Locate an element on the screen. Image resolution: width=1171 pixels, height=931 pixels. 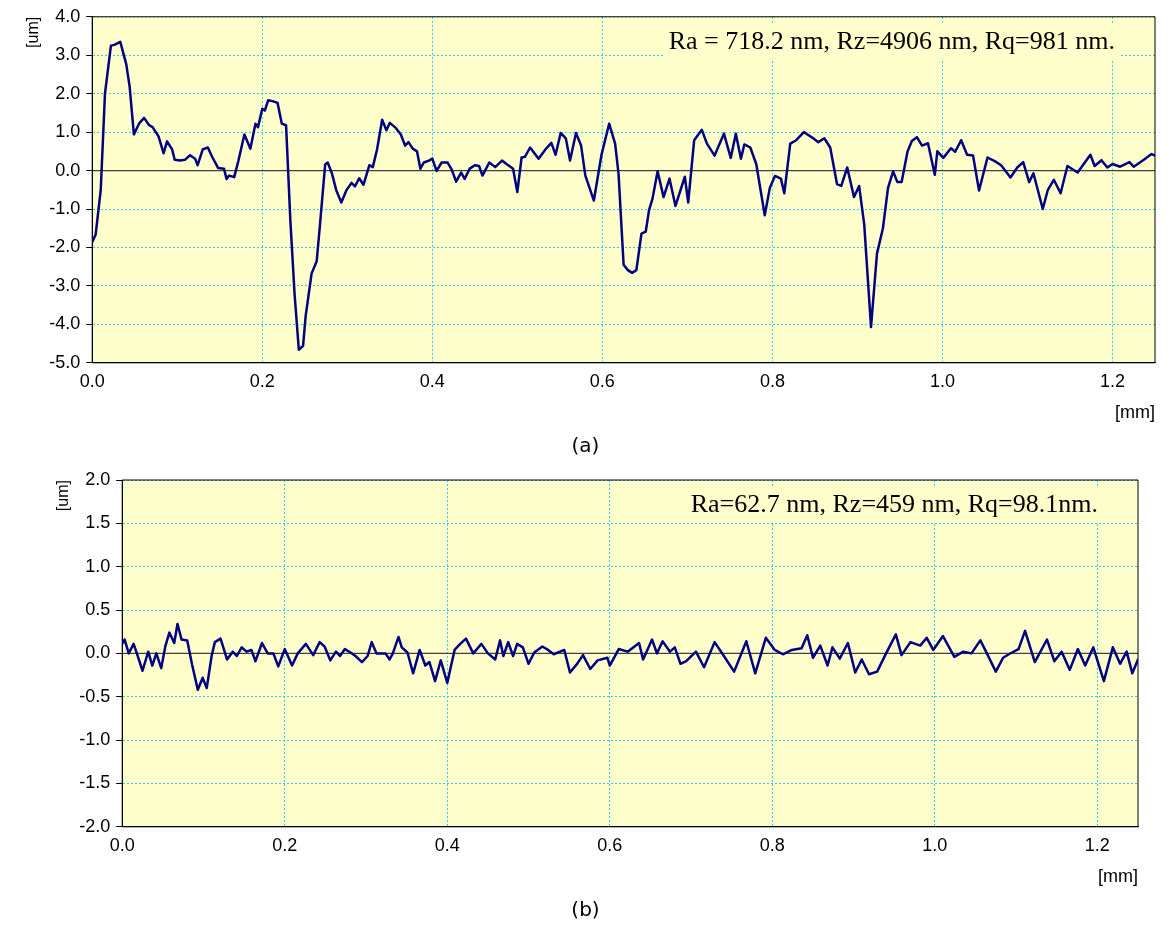
y-tick-label: -0.5 is located at coordinates (95, 695).